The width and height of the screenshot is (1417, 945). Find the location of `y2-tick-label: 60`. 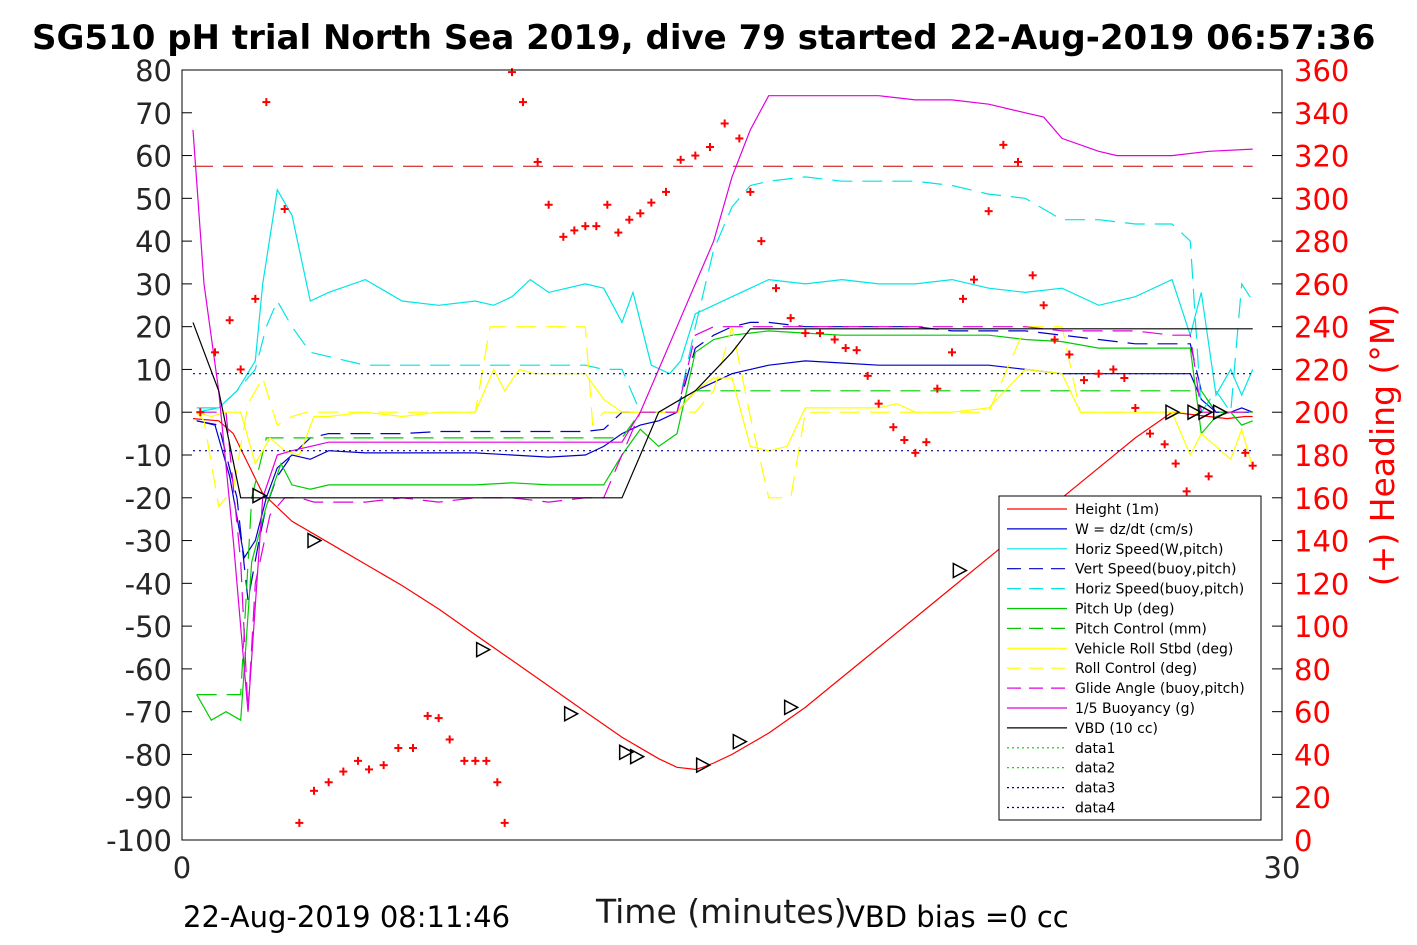

y2-tick-label: 60 is located at coordinates (1312, 713).